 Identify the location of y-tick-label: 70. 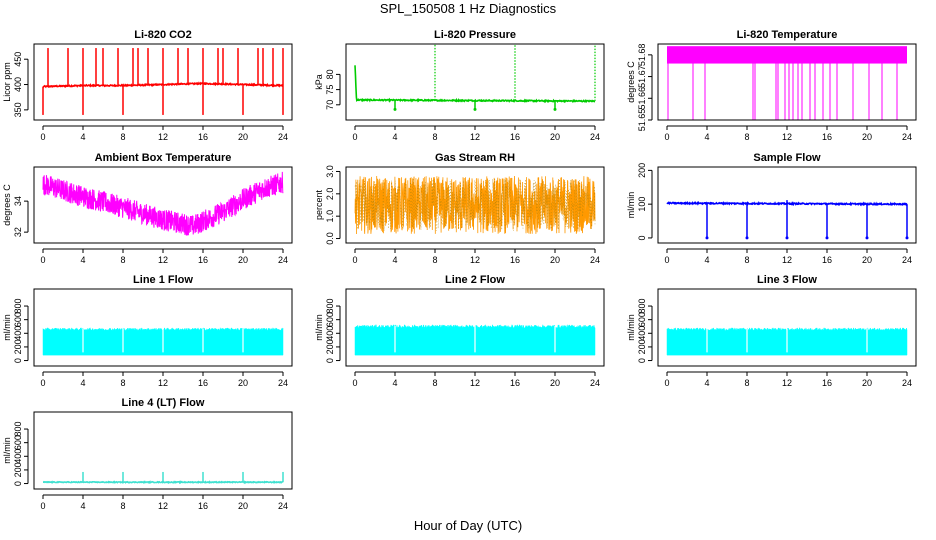
(330, 105).